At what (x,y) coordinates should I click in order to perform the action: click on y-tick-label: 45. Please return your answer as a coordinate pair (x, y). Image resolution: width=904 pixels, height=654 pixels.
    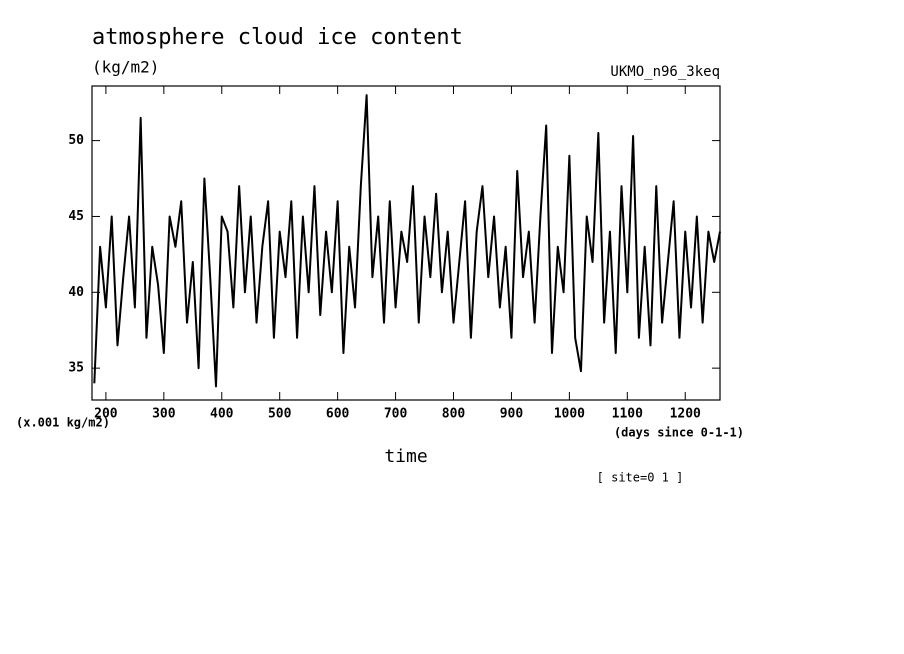
    Looking at the image, I should click on (76, 216).